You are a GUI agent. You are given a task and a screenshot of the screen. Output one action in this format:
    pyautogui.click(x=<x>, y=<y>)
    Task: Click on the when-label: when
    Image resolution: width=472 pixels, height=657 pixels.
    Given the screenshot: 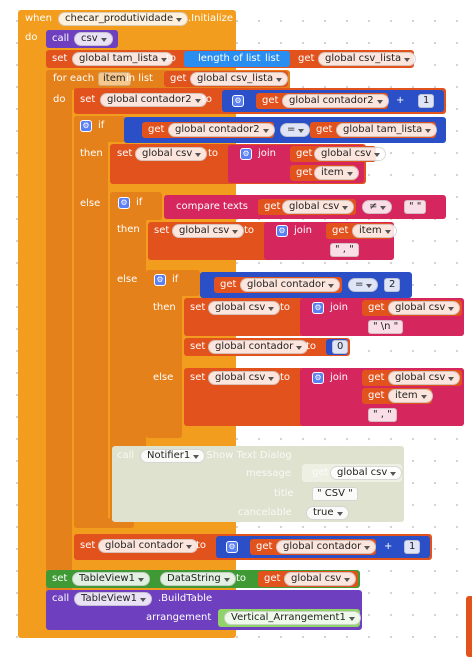 What is the action you would take?
    pyautogui.click(x=39, y=18)
    